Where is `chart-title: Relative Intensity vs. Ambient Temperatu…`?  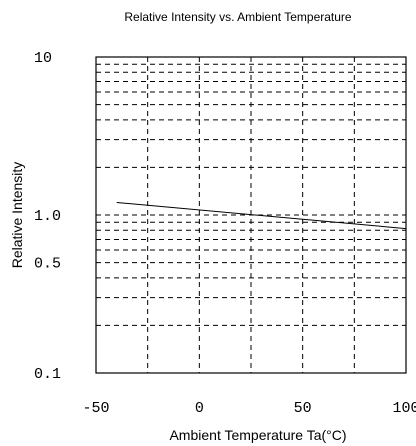 chart-title: Relative Intensity vs. Ambient Temperatu… is located at coordinates (238, 17).